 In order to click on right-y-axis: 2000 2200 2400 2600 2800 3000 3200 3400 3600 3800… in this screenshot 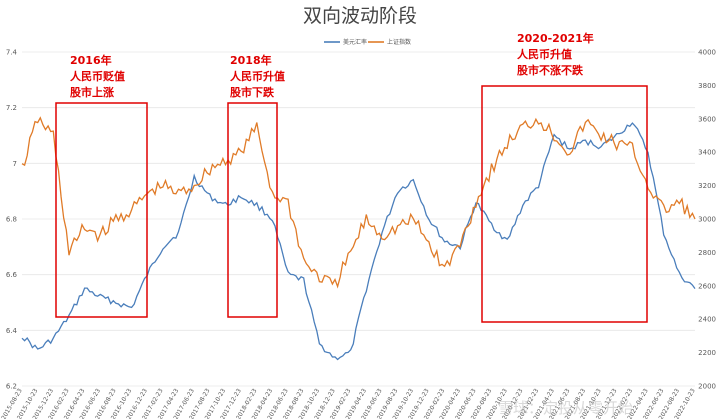, I will do `click(707, 220)`.